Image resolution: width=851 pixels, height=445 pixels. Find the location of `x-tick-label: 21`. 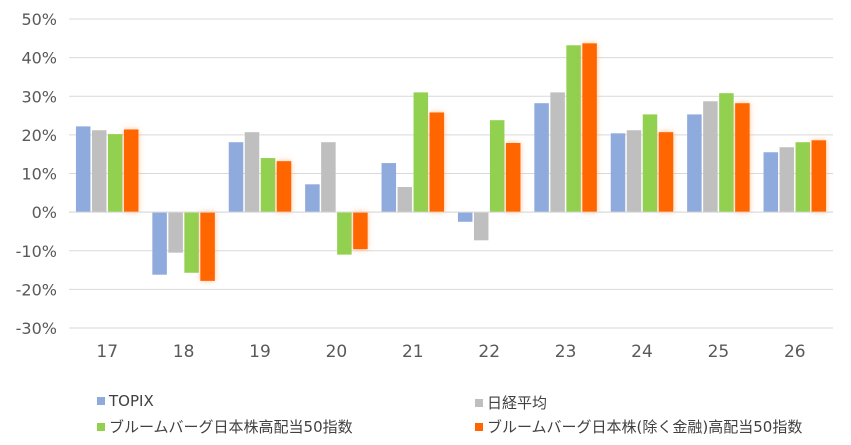

x-tick-label: 21 is located at coordinates (413, 352).